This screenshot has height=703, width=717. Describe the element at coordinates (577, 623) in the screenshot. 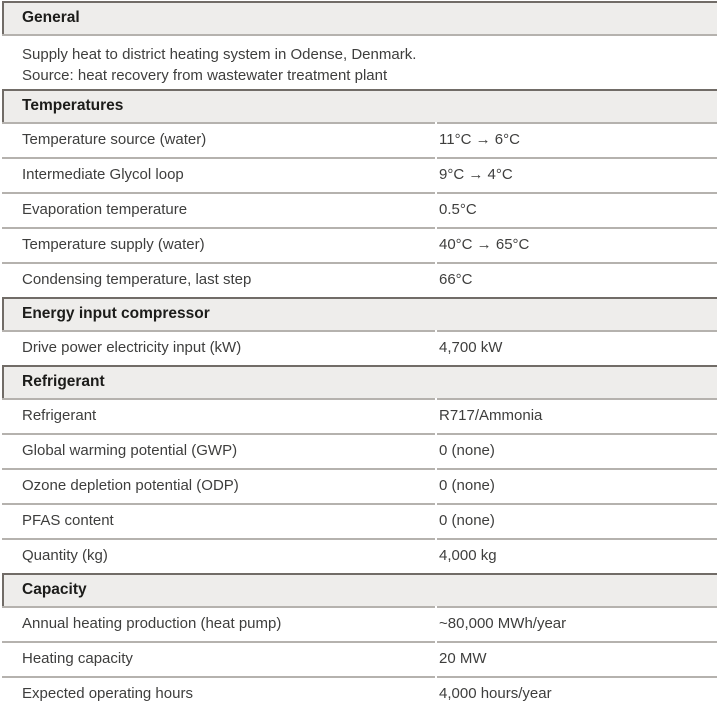

I see `row-value: ~80,000 MWh/year` at that location.